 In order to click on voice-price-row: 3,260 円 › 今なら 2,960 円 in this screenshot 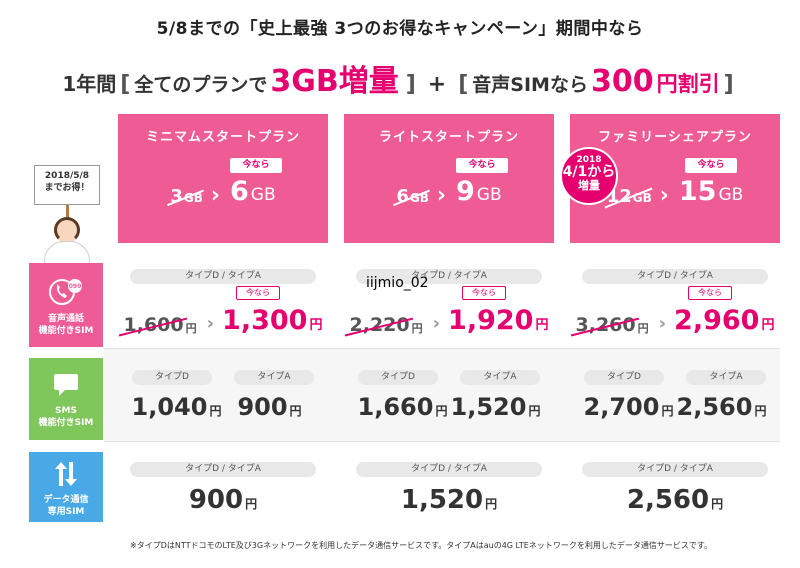, I will do `click(675, 311)`.